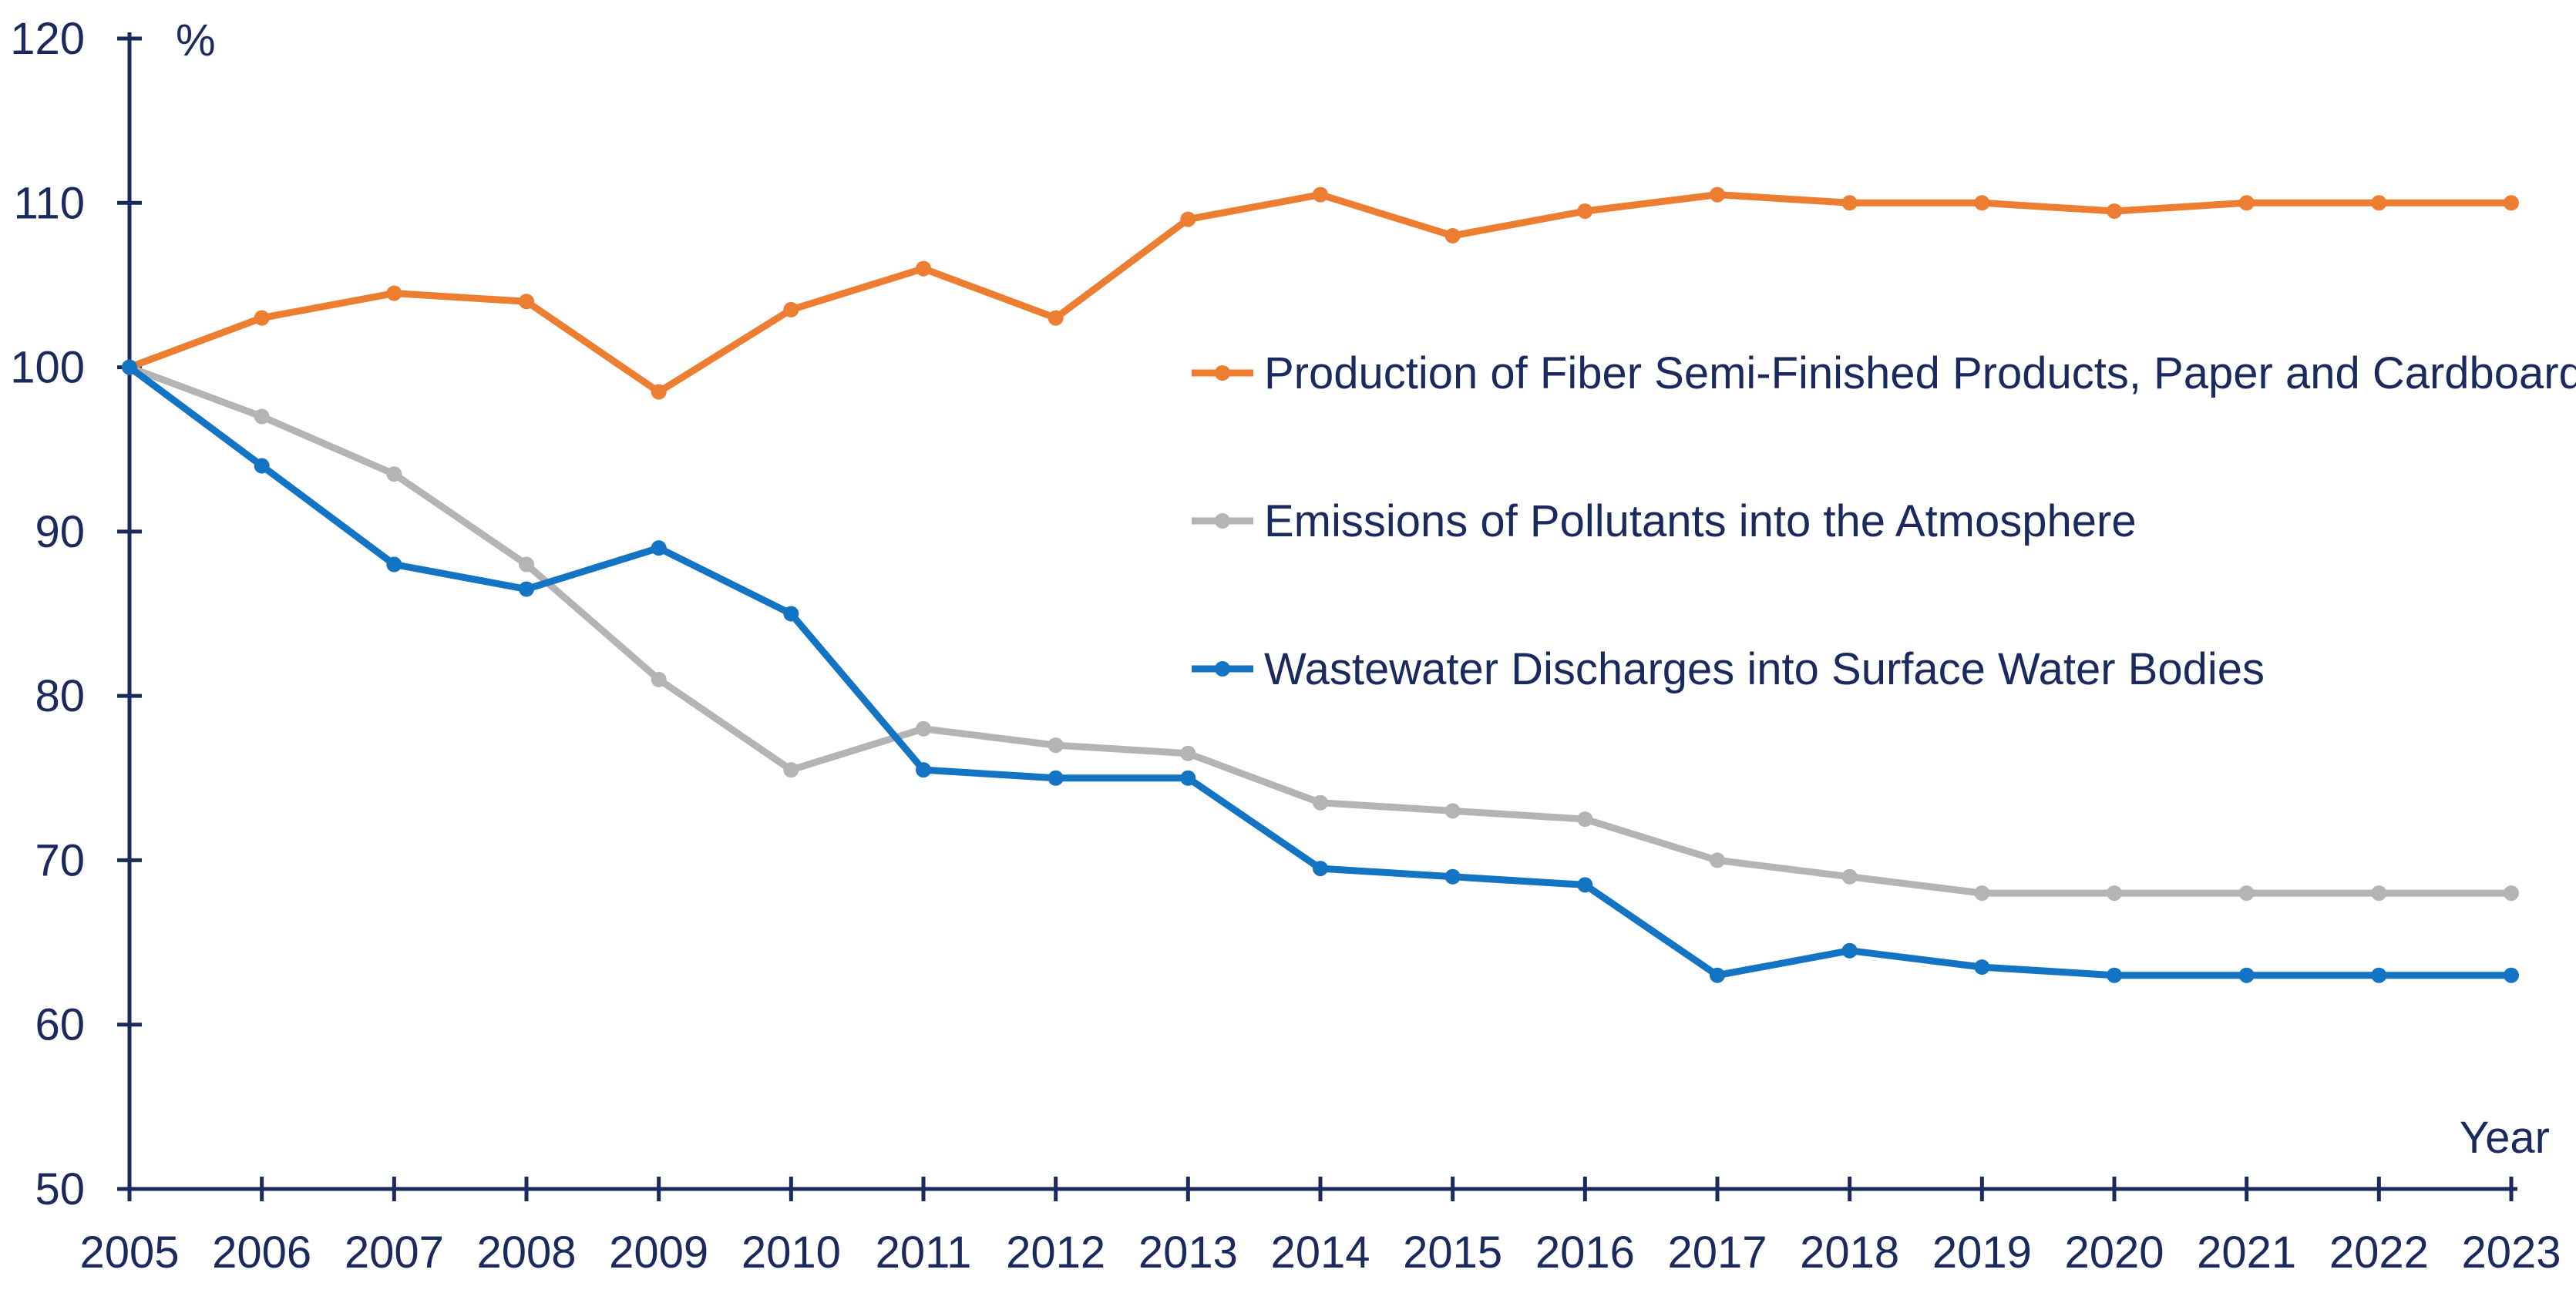  I want to click on legend-marker-emissions, so click(1222, 521).